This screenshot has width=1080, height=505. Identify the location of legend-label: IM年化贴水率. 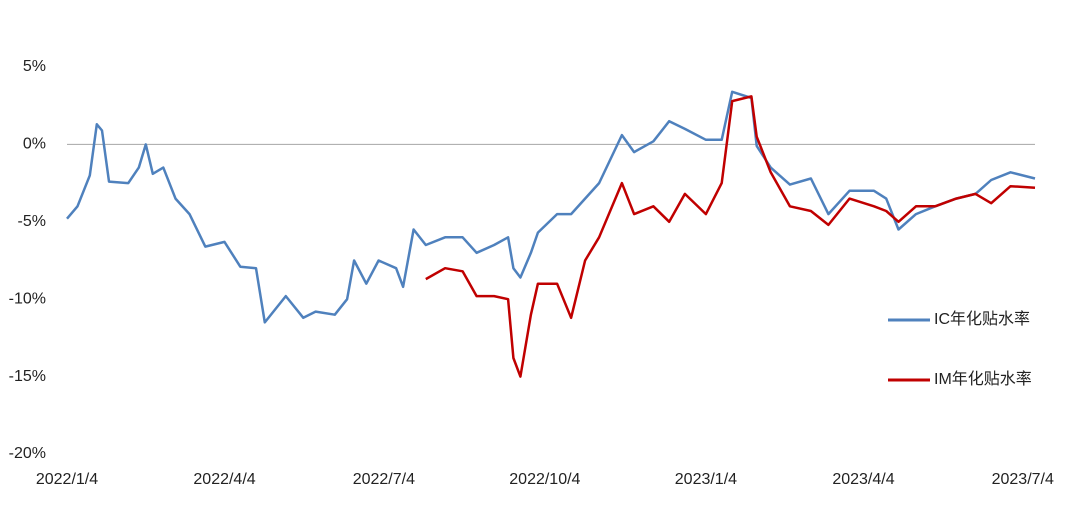
(983, 379).